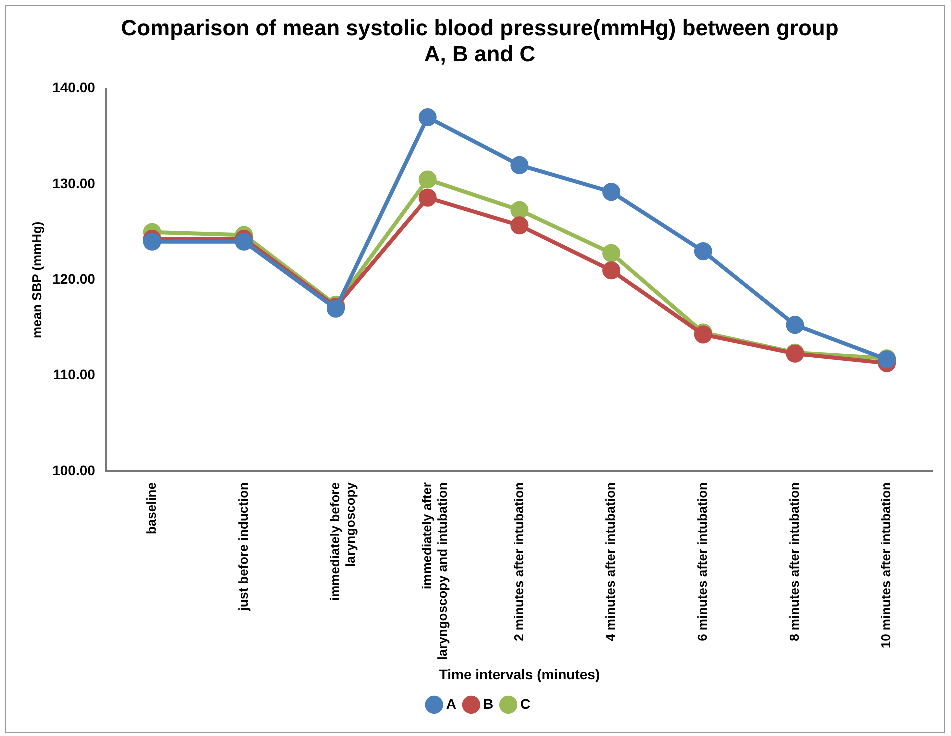  I want to click on x-tick-label: baseline, so click(151, 508).